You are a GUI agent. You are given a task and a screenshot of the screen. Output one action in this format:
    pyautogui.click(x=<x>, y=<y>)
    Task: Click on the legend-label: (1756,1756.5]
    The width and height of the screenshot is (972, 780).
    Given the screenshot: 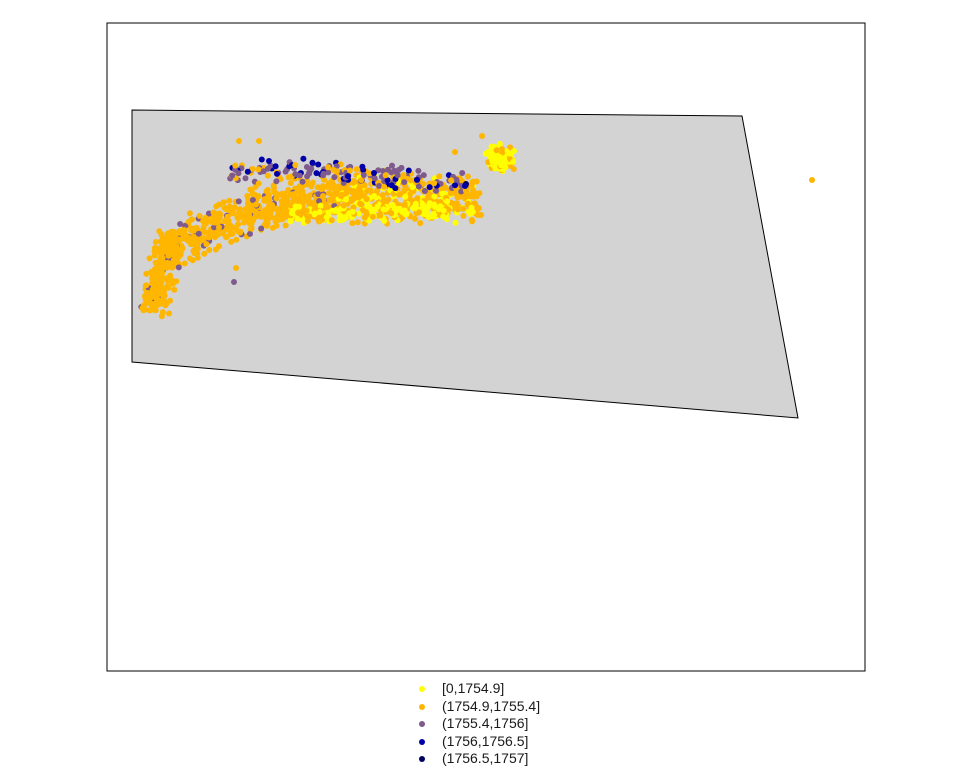 What is the action you would take?
    pyautogui.click(x=485, y=740)
    